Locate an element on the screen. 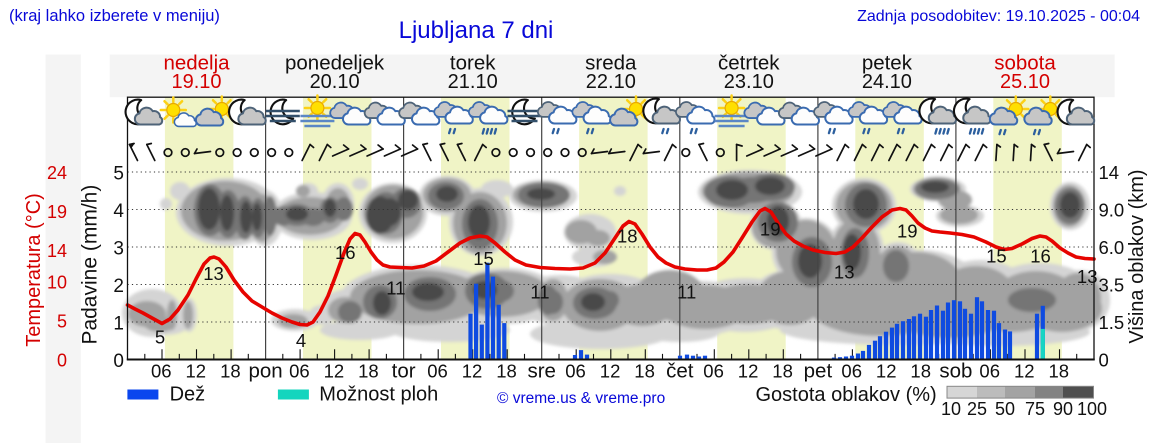 The image size is (1152, 443). svg-text: Dež is located at coordinates (188, 395).